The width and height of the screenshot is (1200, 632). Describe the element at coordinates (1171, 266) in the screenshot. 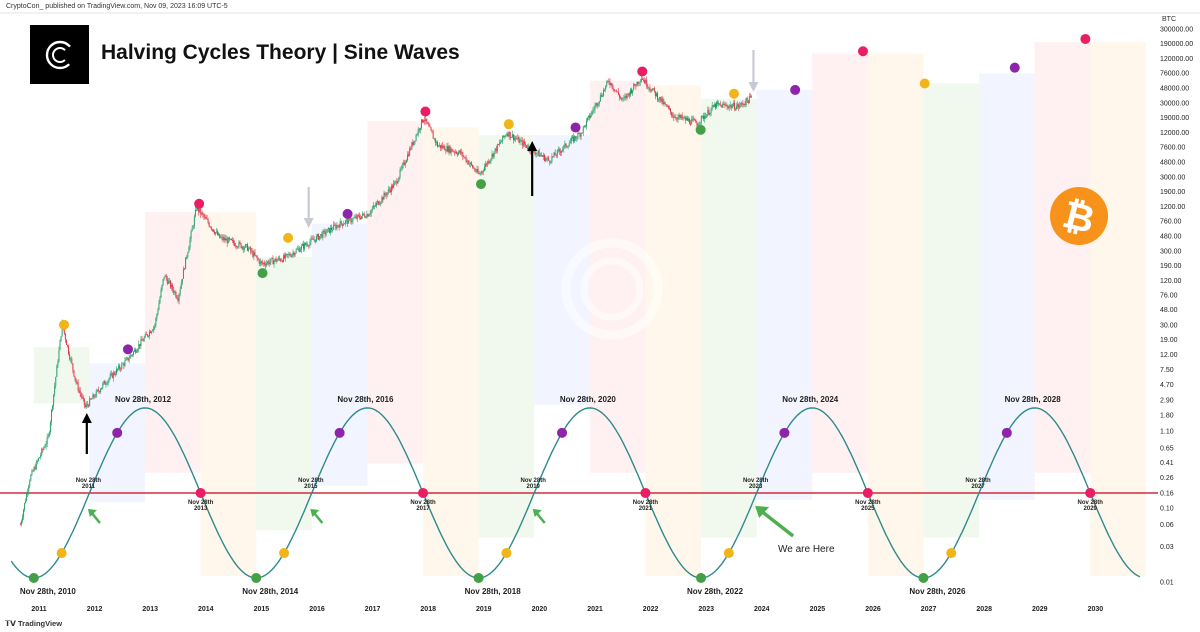

I see `y-tick-label: 190.00` at that location.